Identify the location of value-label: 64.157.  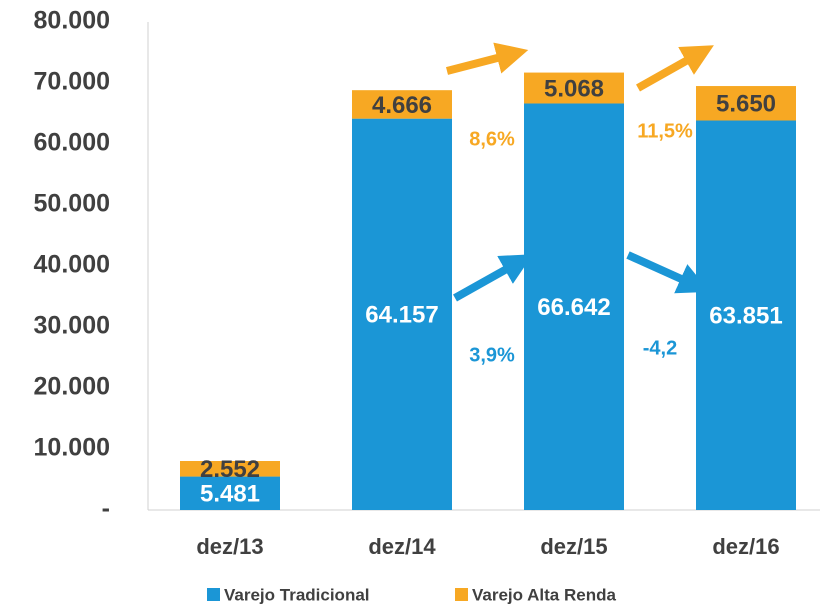
(401, 315).